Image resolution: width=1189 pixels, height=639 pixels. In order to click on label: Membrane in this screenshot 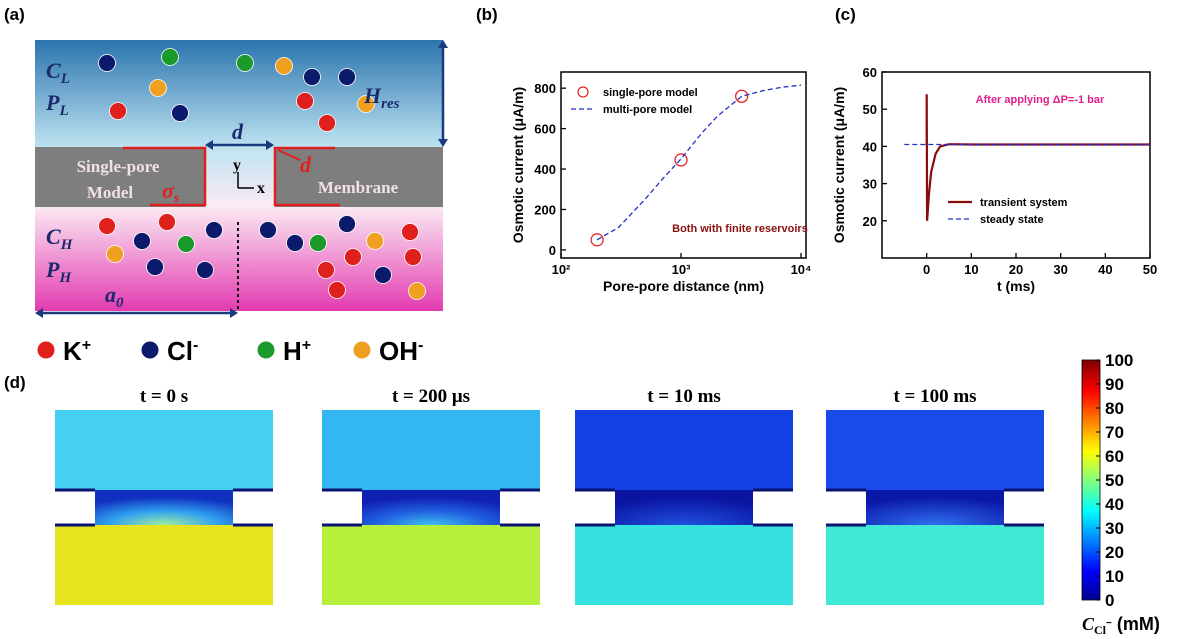, I will do `click(358, 187)`.